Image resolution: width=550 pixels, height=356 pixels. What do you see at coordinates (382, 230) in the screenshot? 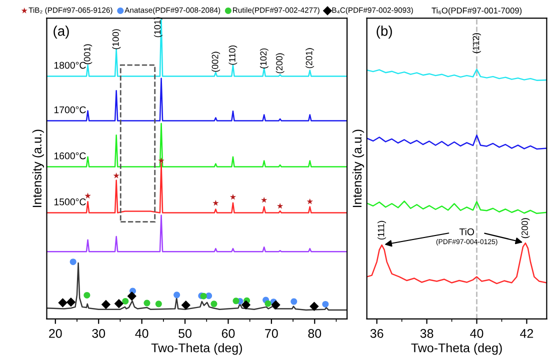
I see `annotation: (111)` at bounding box center [382, 230].